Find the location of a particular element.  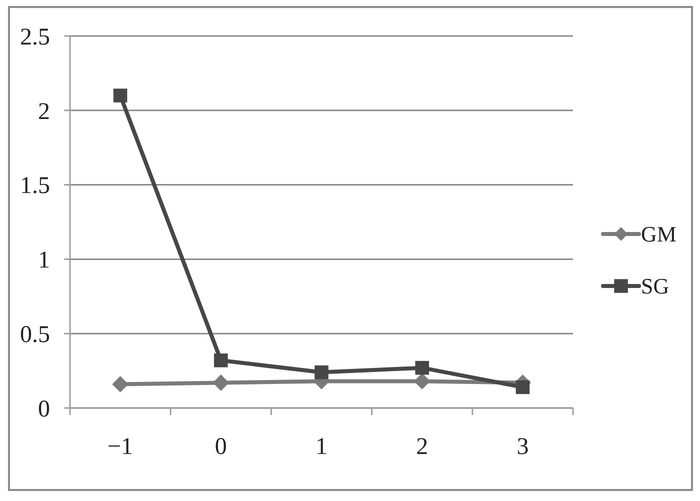

legend-label: GM is located at coordinates (658, 234).